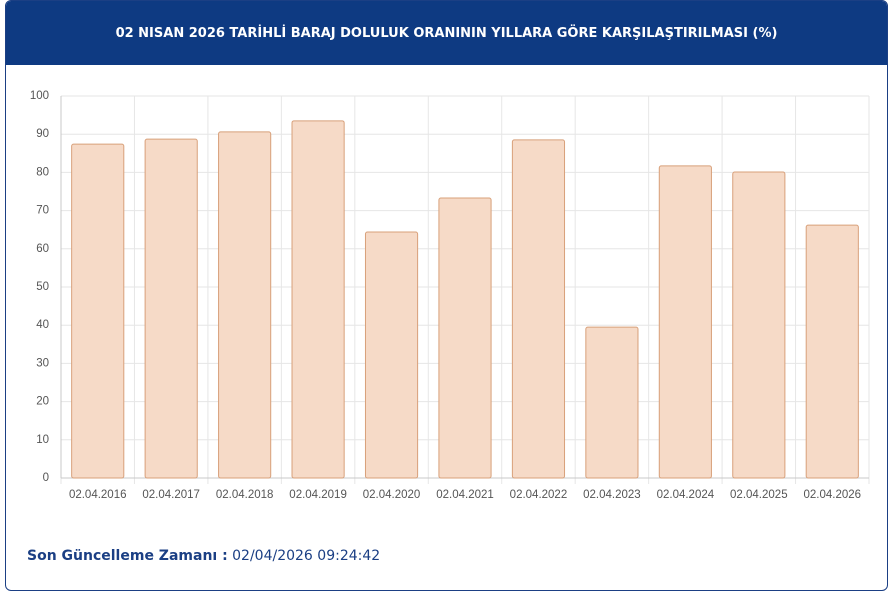 The image size is (893, 597). I want to click on y-tick-label: 10, so click(42, 440).